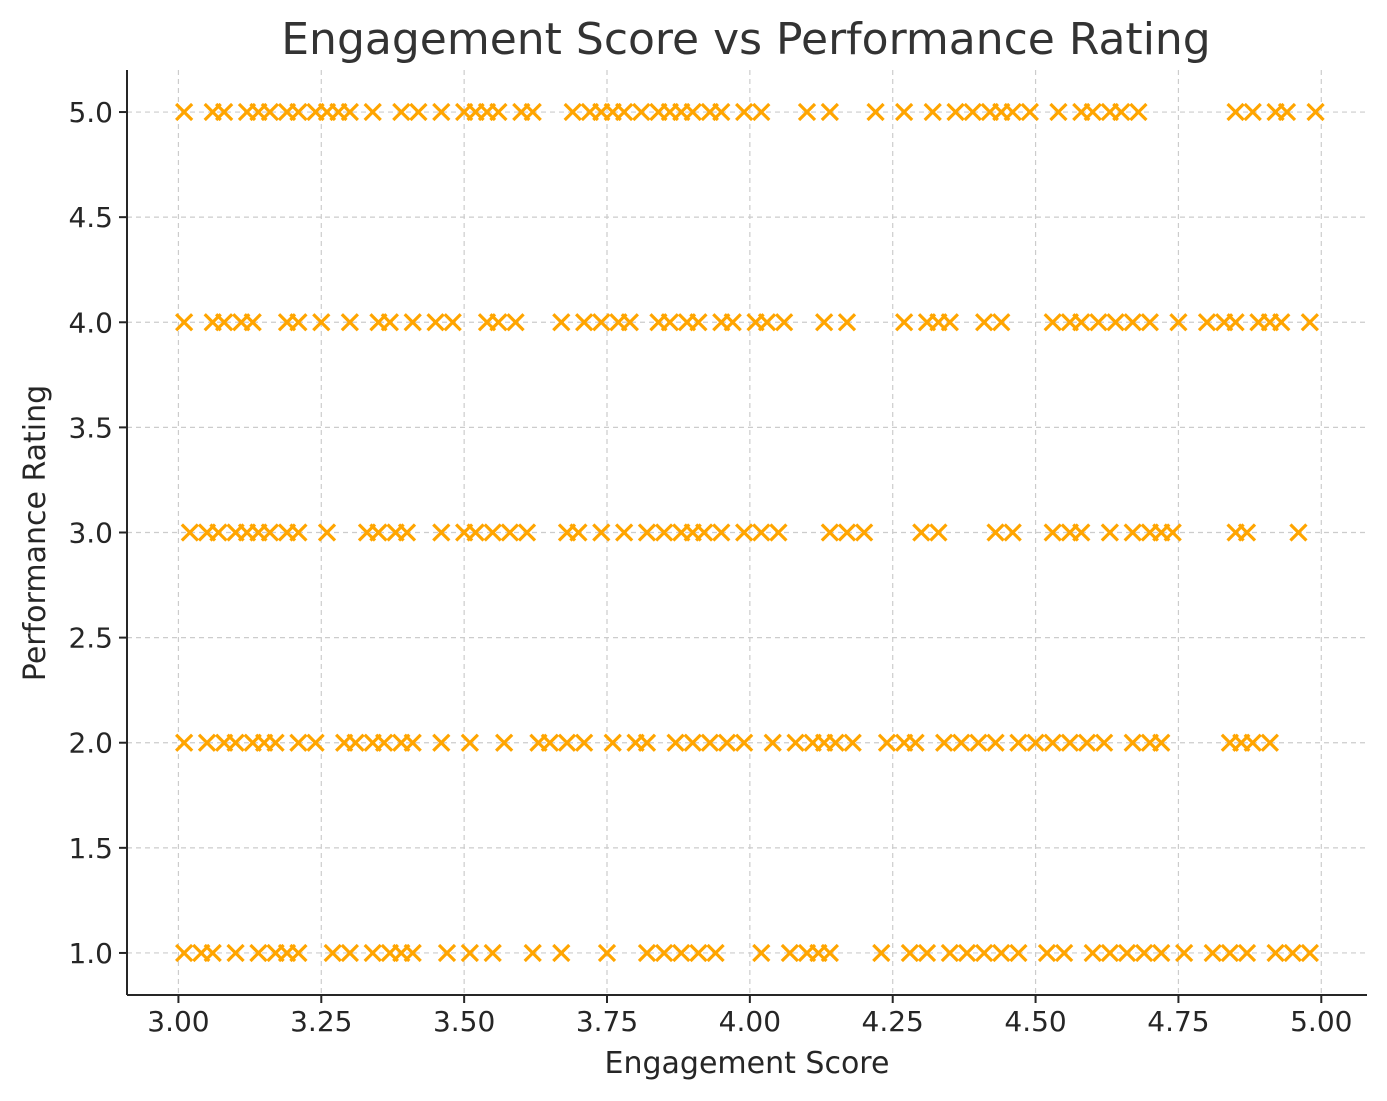 This screenshot has height=1101, width=1387. What do you see at coordinates (90, 953) in the screenshot?
I see `y-tick-label: 1.0` at bounding box center [90, 953].